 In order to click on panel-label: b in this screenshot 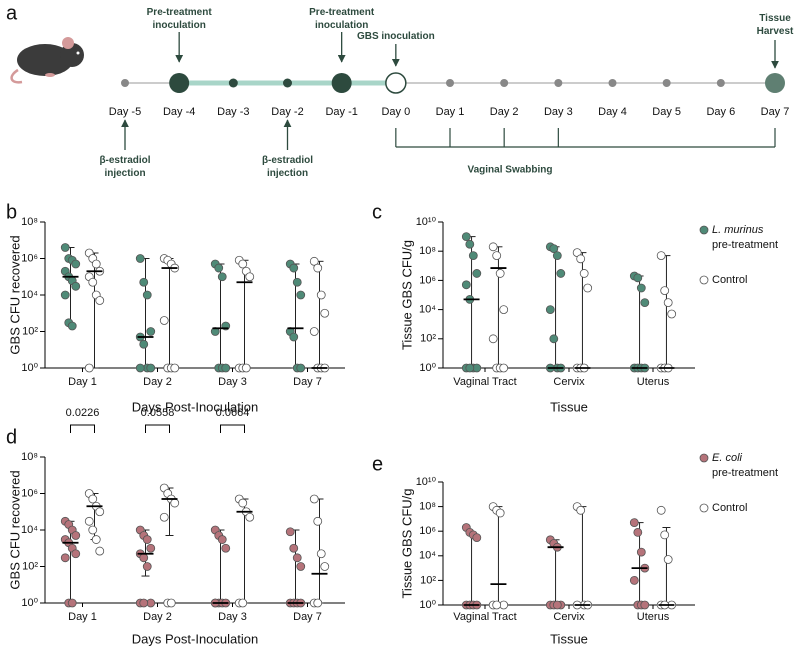, I will do `click(11, 212)`.